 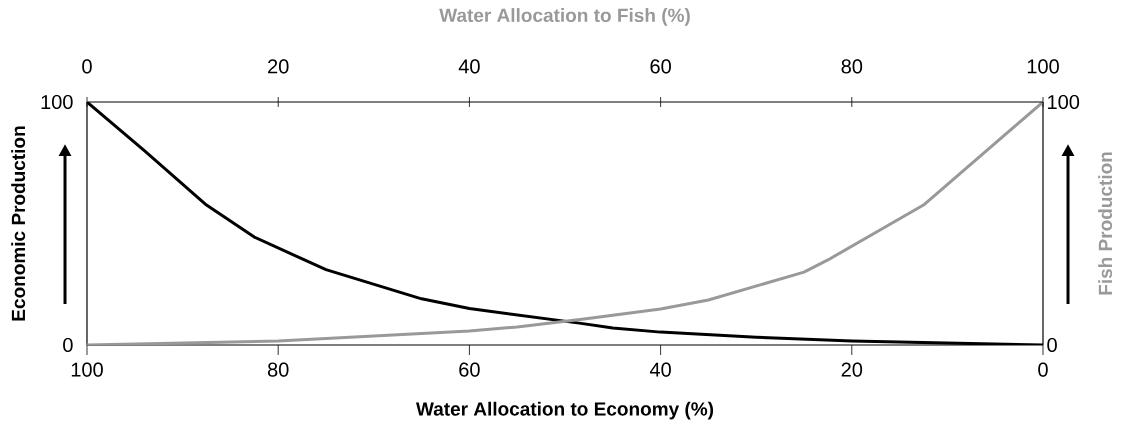 What do you see at coordinates (564, 17) in the screenshot?
I see `x2-axis-title: Water Allocation to Fish (%)` at bounding box center [564, 17].